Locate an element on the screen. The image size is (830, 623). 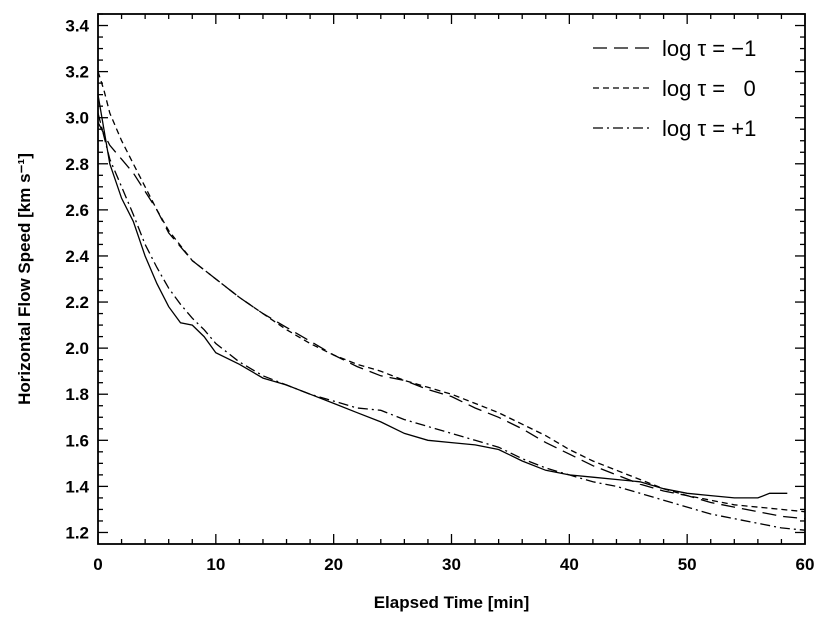
legend-label: log τ = −1 is located at coordinates (709, 48).